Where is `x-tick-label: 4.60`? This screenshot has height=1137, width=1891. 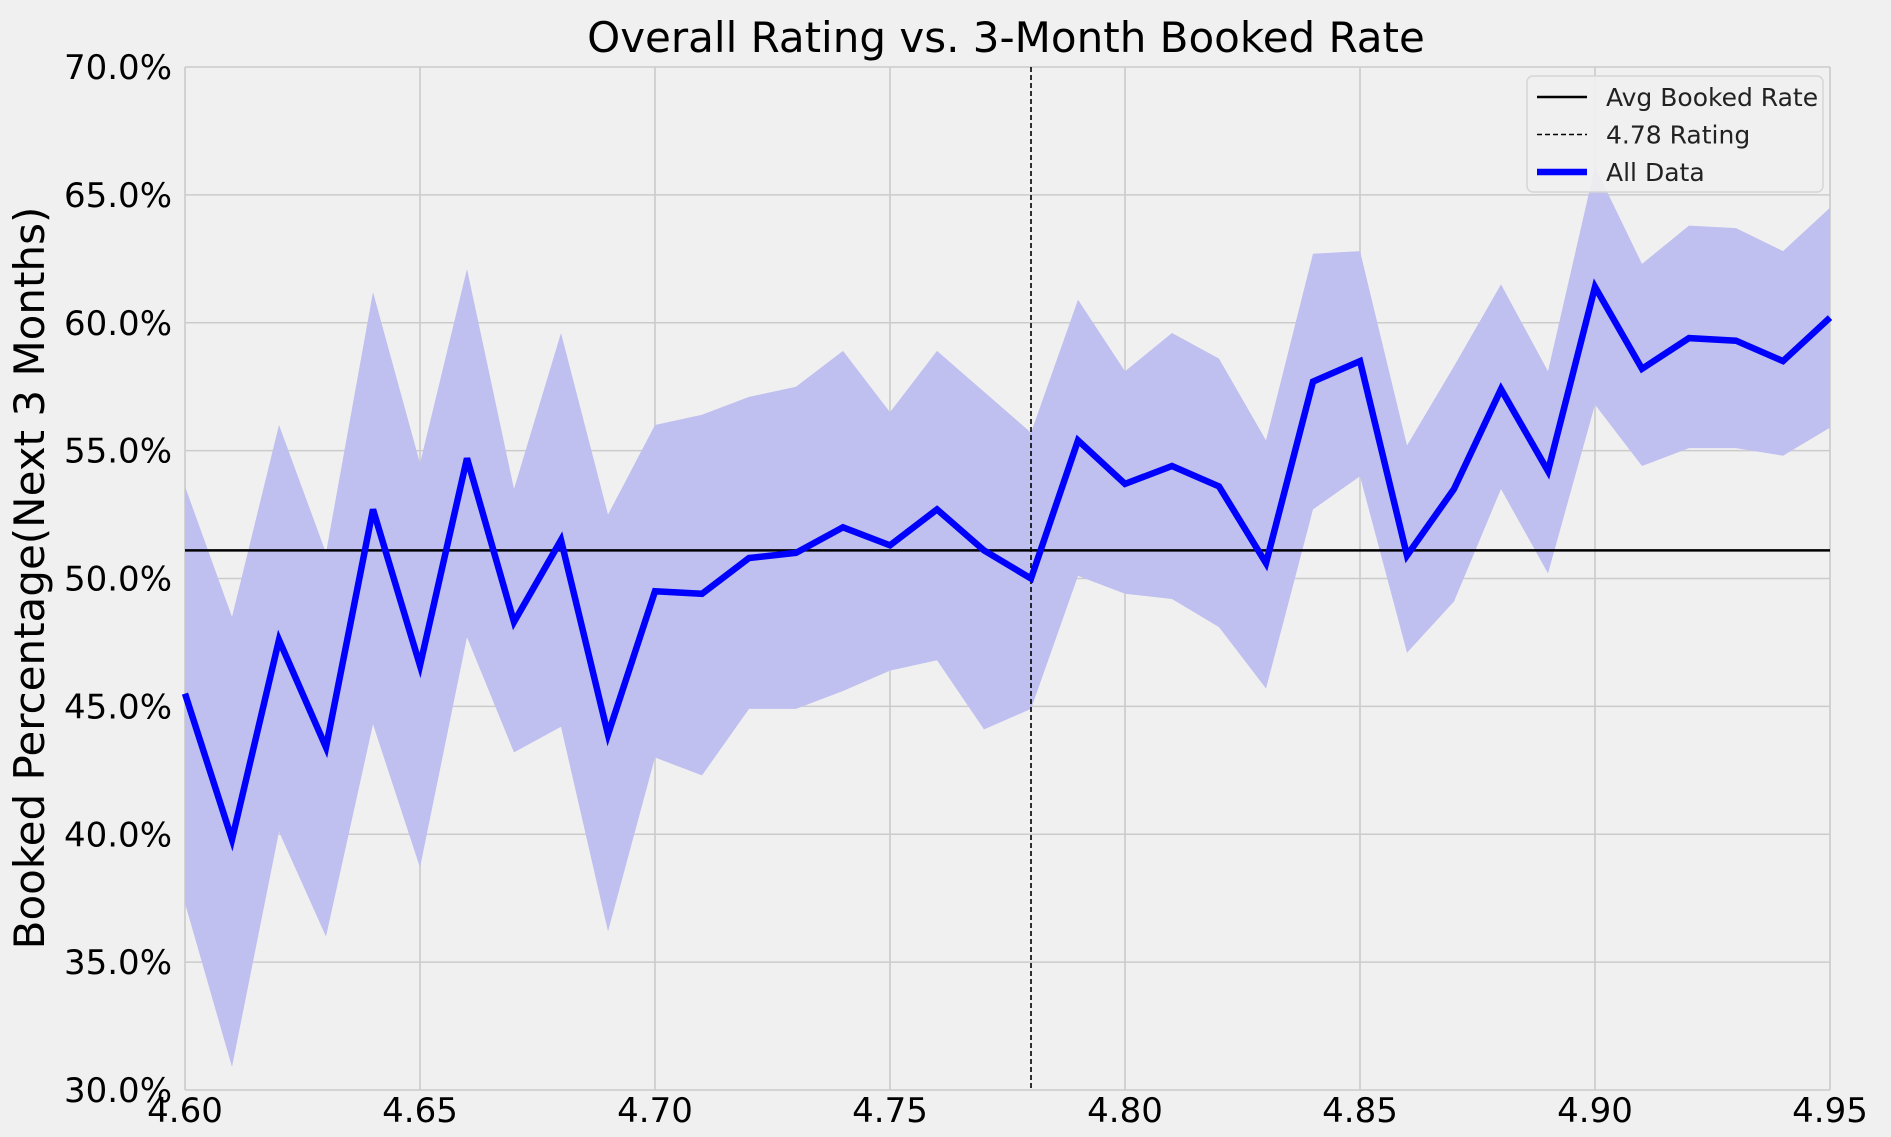
x-tick-label: 4.60 is located at coordinates (185, 1111).